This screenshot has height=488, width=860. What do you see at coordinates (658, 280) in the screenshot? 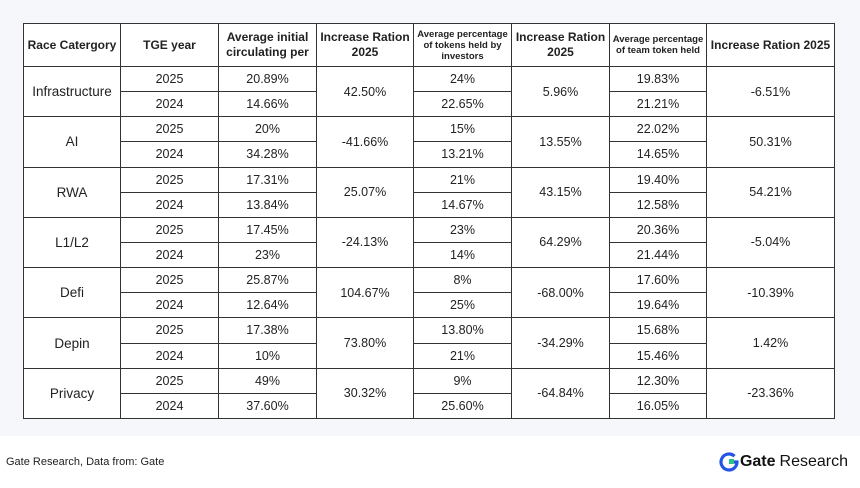
I see `team-tokens-cell: 17.60%` at bounding box center [658, 280].